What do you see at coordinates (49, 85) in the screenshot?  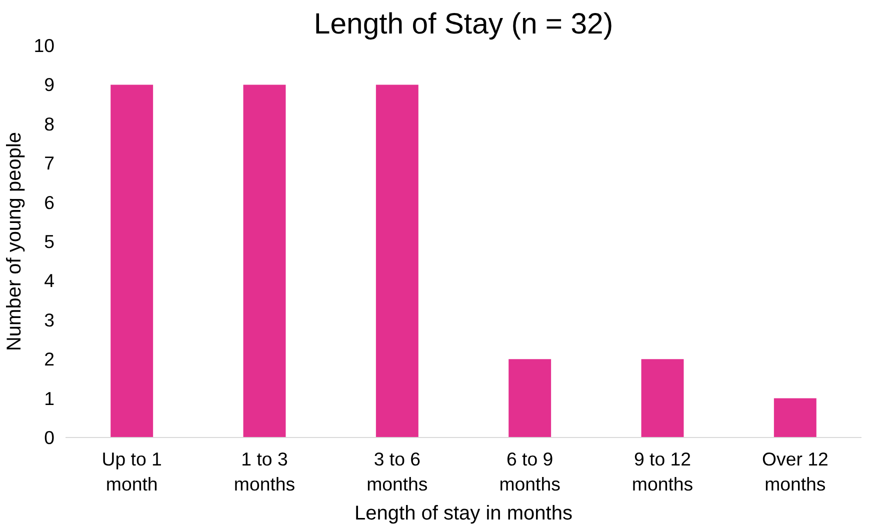 I see `y-tick-label: 9` at bounding box center [49, 85].